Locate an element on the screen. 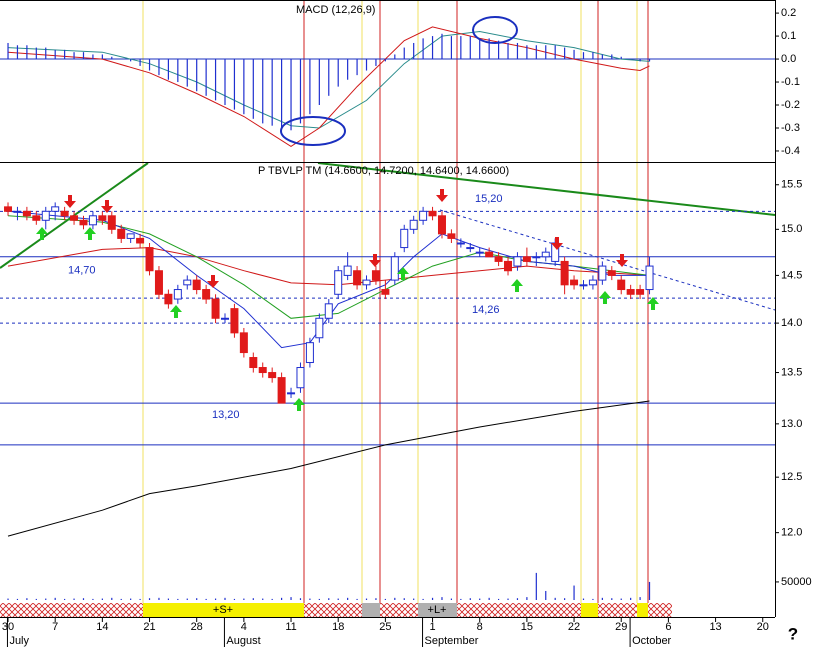 The width and height of the screenshot is (818, 652). y-tick-label: 14.0 is located at coordinates (791, 323).